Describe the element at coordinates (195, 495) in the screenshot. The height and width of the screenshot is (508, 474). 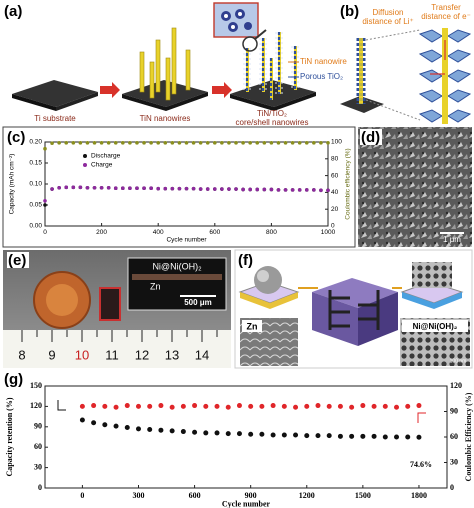
I see `x-tick-label: 600` at that location.